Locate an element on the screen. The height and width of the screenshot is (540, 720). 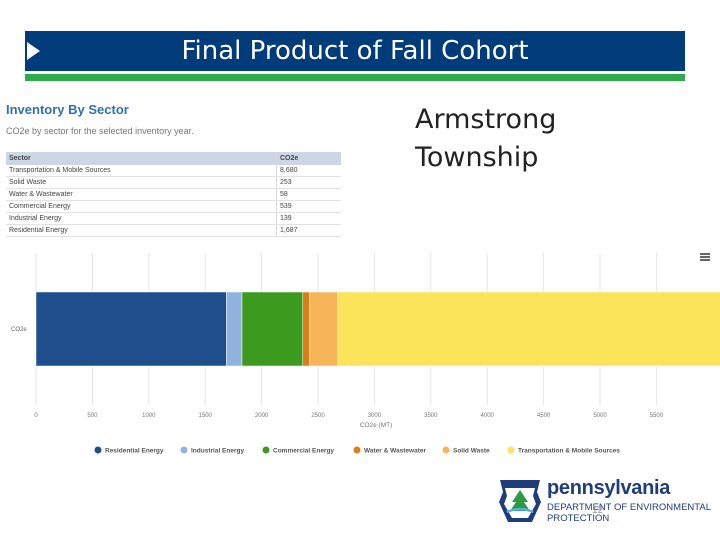
inventory-title: Inventory By Sector is located at coordinates (67, 109).